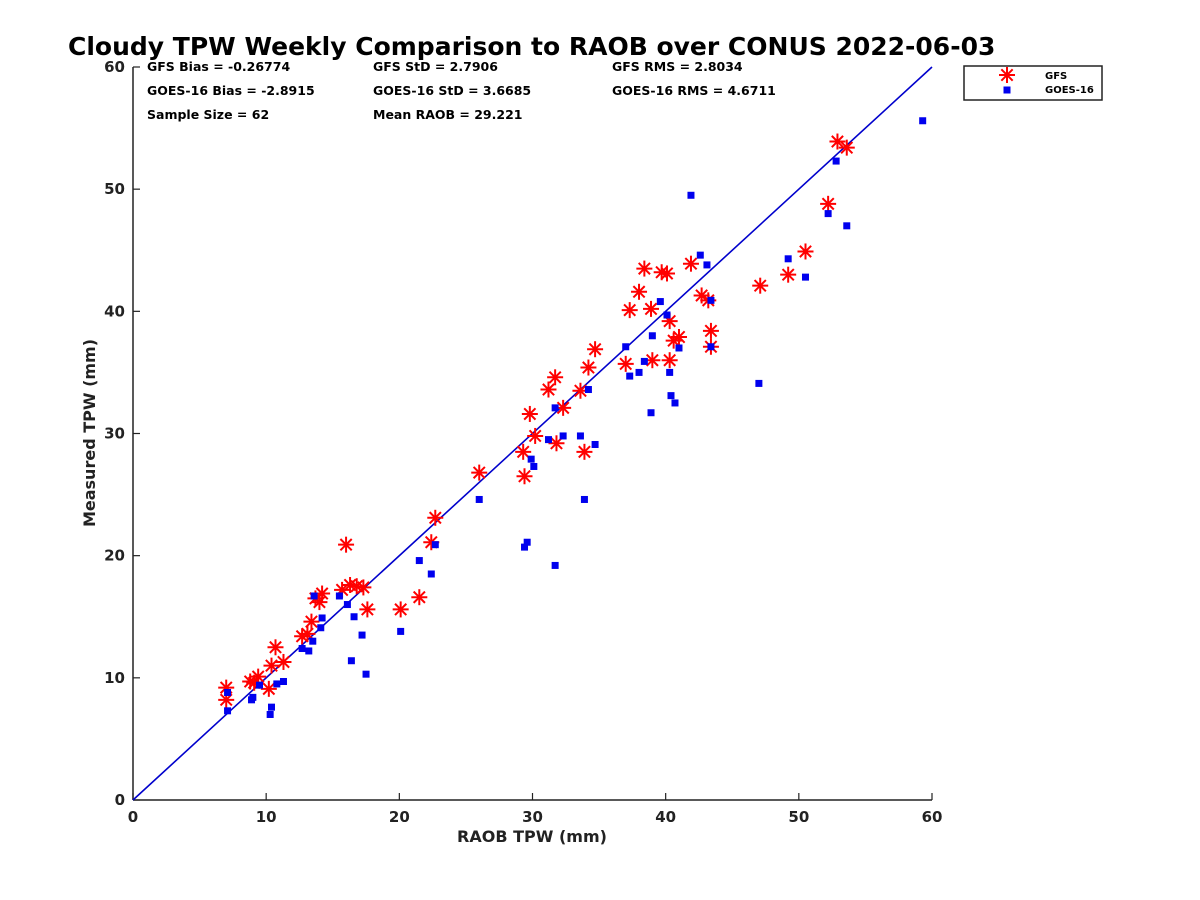 The height and width of the screenshot is (900, 1200). What do you see at coordinates (452, 90) in the screenshot?
I see `stat-goes-std: GOES-16 StD = 3.6685` at bounding box center [452, 90].